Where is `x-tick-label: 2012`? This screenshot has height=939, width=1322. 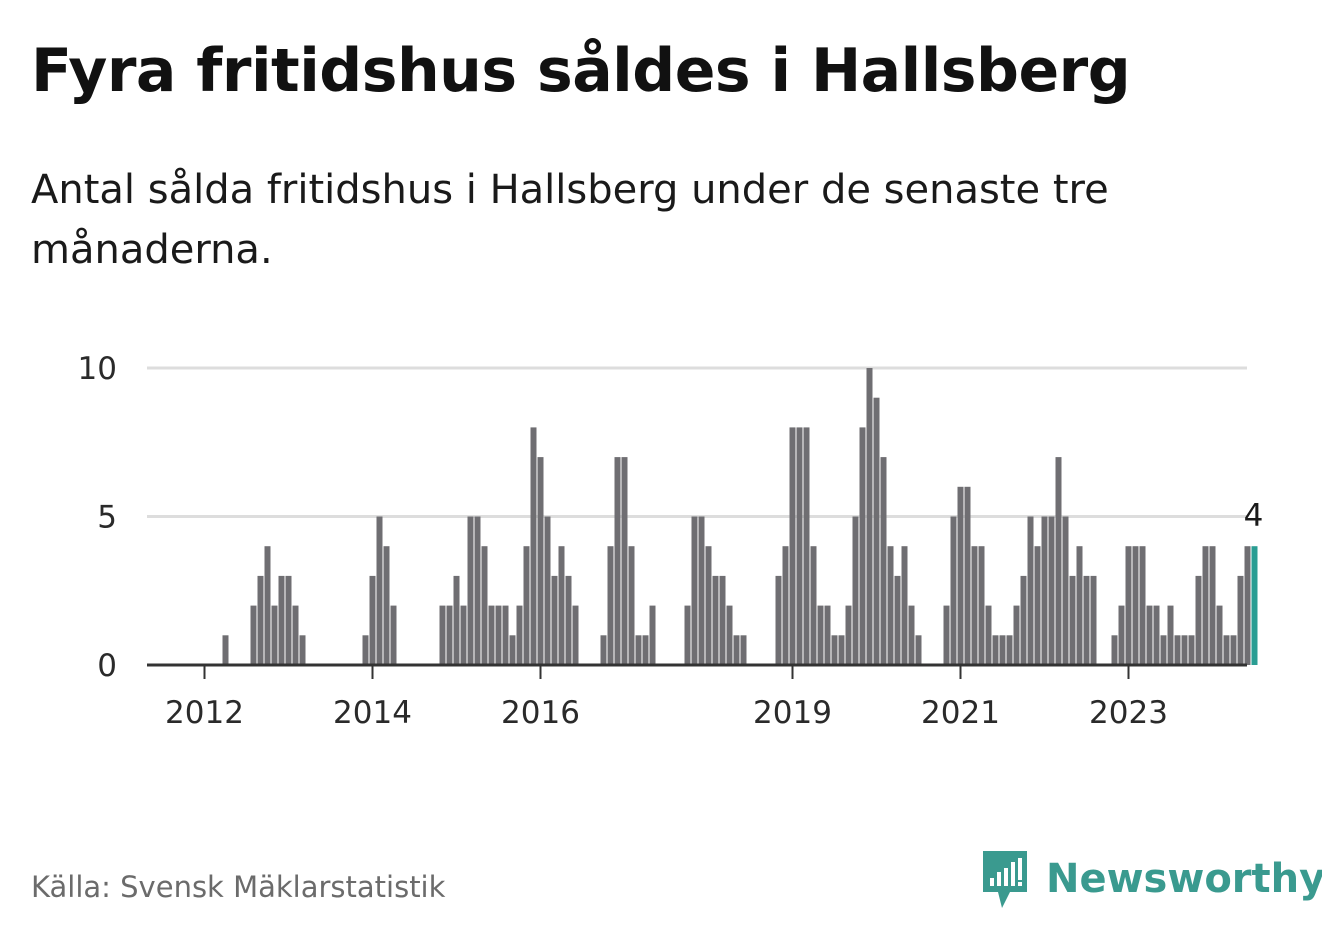 x-tick-label: 2012 is located at coordinates (204, 713).